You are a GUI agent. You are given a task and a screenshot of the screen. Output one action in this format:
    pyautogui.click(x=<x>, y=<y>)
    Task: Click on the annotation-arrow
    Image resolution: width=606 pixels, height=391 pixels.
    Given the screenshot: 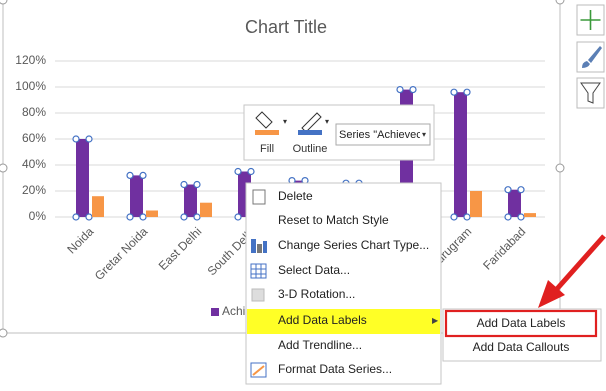 What is the action you would take?
    pyautogui.click(x=572, y=271)
    